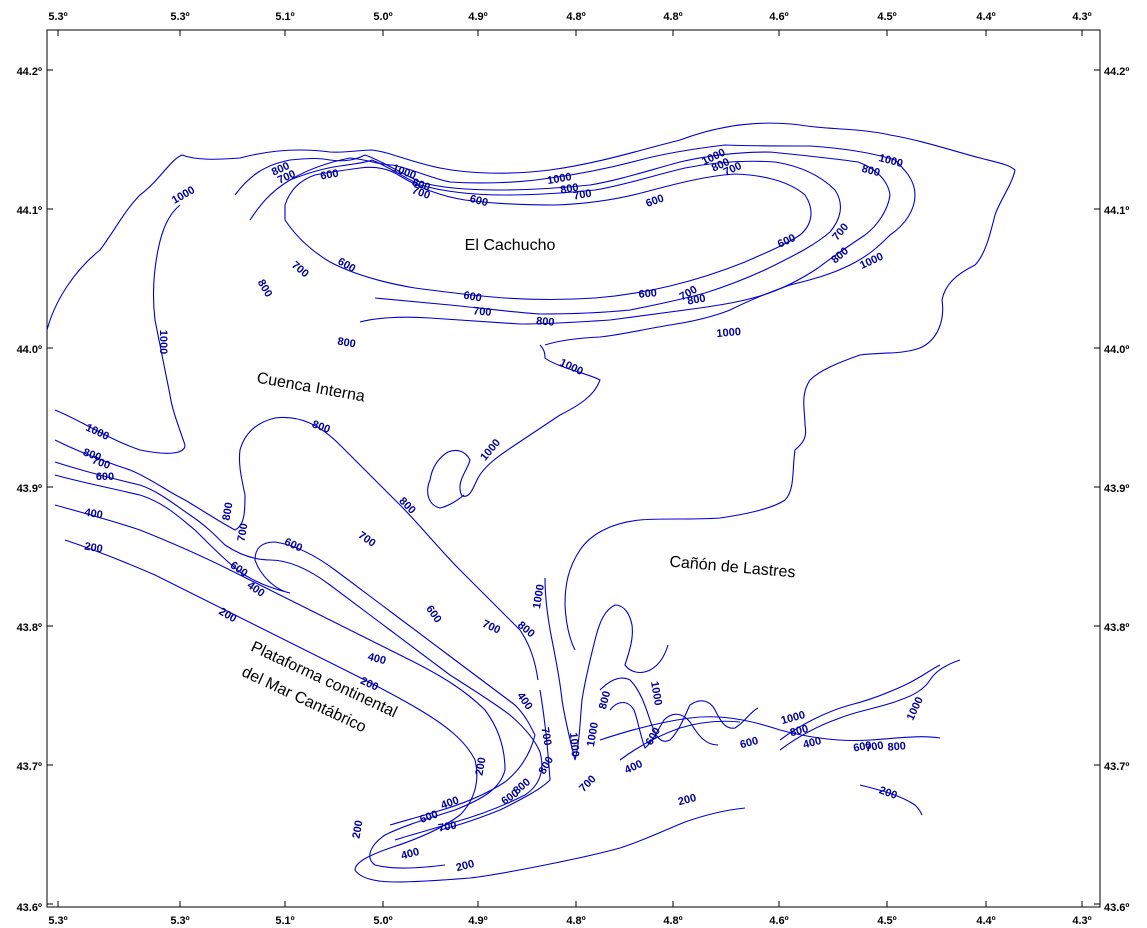 The image size is (1147, 928). Describe the element at coordinates (310, 388) in the screenshot. I see `region-label-cuenca-interna: Cuenca Interna` at that location.